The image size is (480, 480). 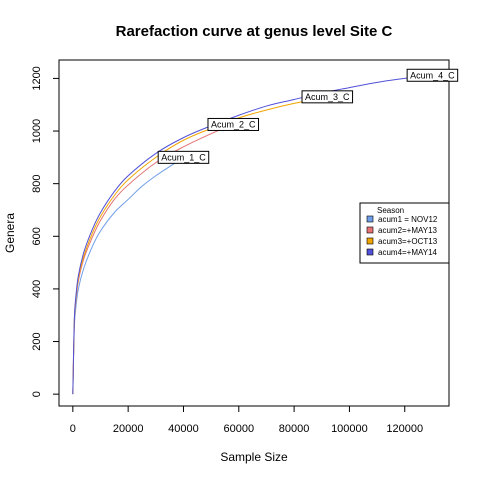 What do you see at coordinates (37, 236) in the screenshot?
I see `y-tick-label: 600` at bounding box center [37, 236].